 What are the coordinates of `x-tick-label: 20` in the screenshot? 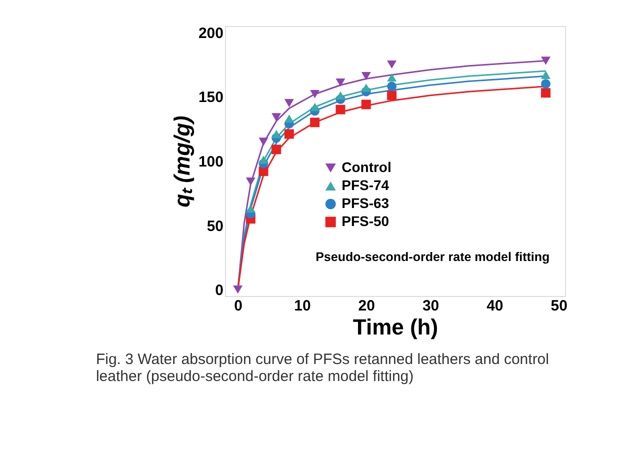 It's located at (366, 306).